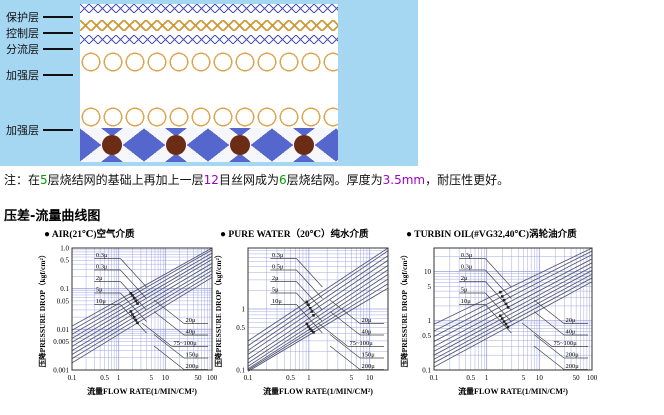 The height and width of the screenshot is (415, 664). What do you see at coordinates (209, 62) in the screenshot?
I see `support-layer-top-wires` at bounding box center [209, 62].